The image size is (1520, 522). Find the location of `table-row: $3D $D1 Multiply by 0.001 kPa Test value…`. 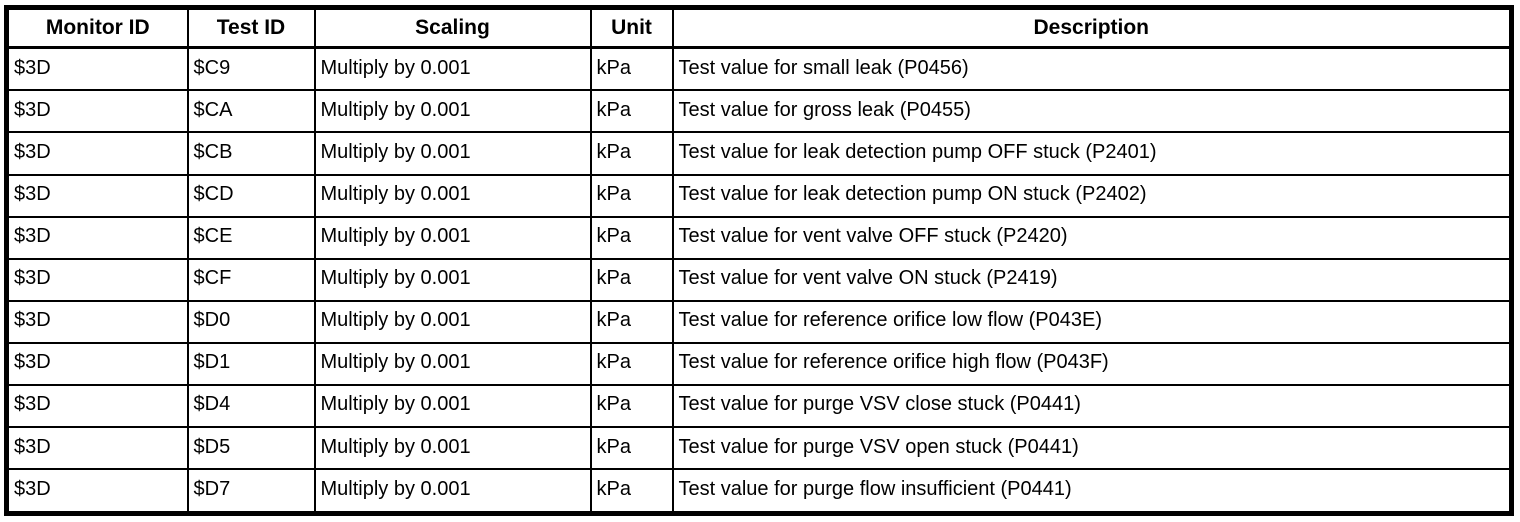

table-row: $3D $D1 Multiply by 0.001 kPa Test value… is located at coordinates (759, 363).